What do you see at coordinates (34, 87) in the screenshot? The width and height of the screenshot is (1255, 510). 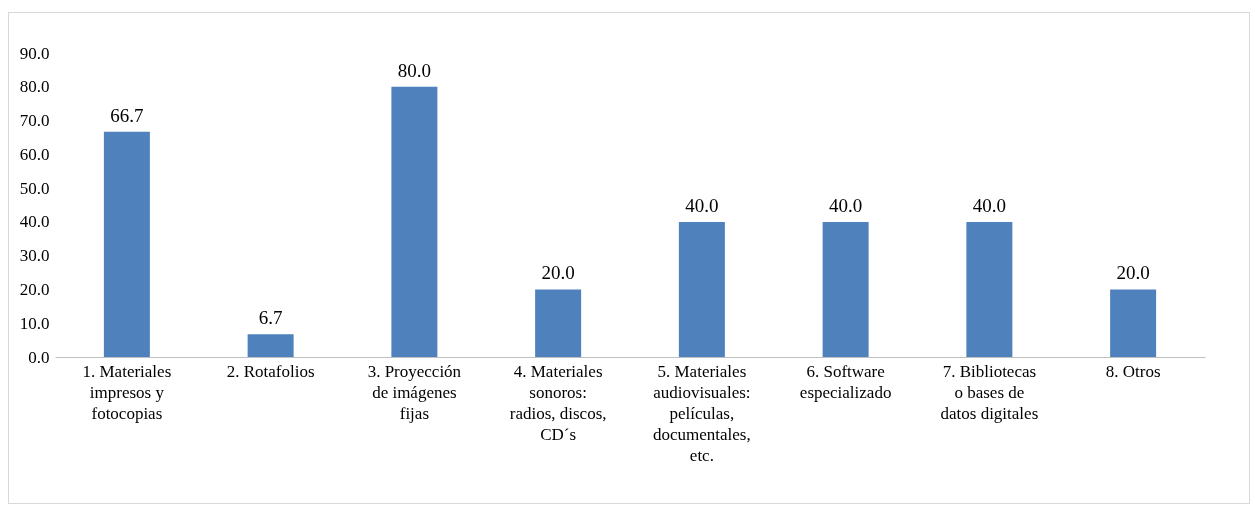 I see `y-tick-label: 80.0` at bounding box center [34, 87].